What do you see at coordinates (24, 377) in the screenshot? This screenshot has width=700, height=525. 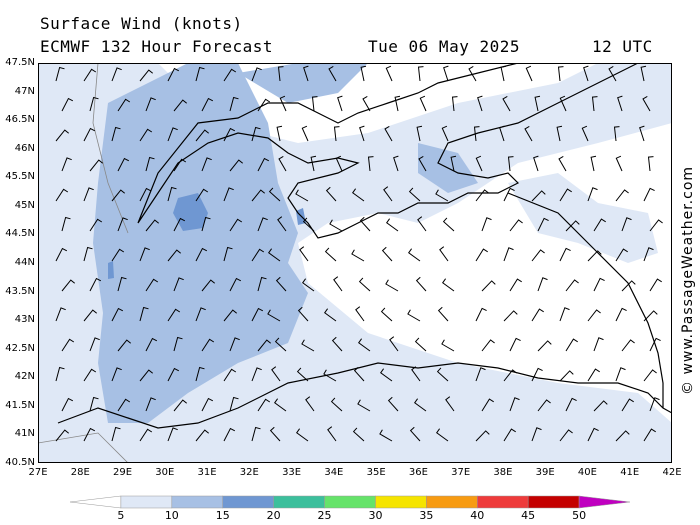 I see `lat-label: 42N` at bounding box center [24, 377].